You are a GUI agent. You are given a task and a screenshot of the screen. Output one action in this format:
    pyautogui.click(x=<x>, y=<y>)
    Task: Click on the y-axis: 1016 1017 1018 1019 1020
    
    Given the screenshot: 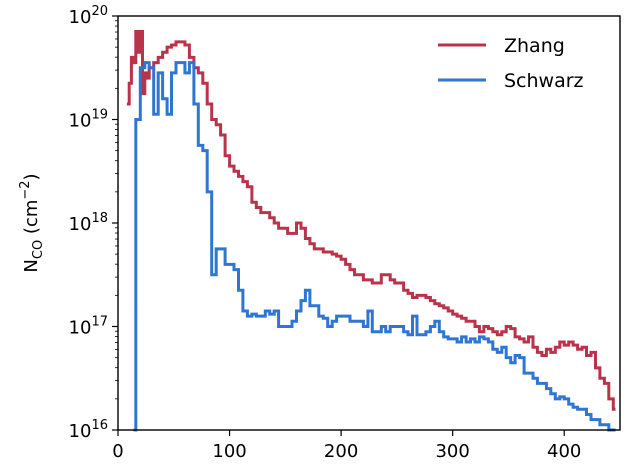 What is the action you would take?
    pyautogui.click(x=93, y=223)
    